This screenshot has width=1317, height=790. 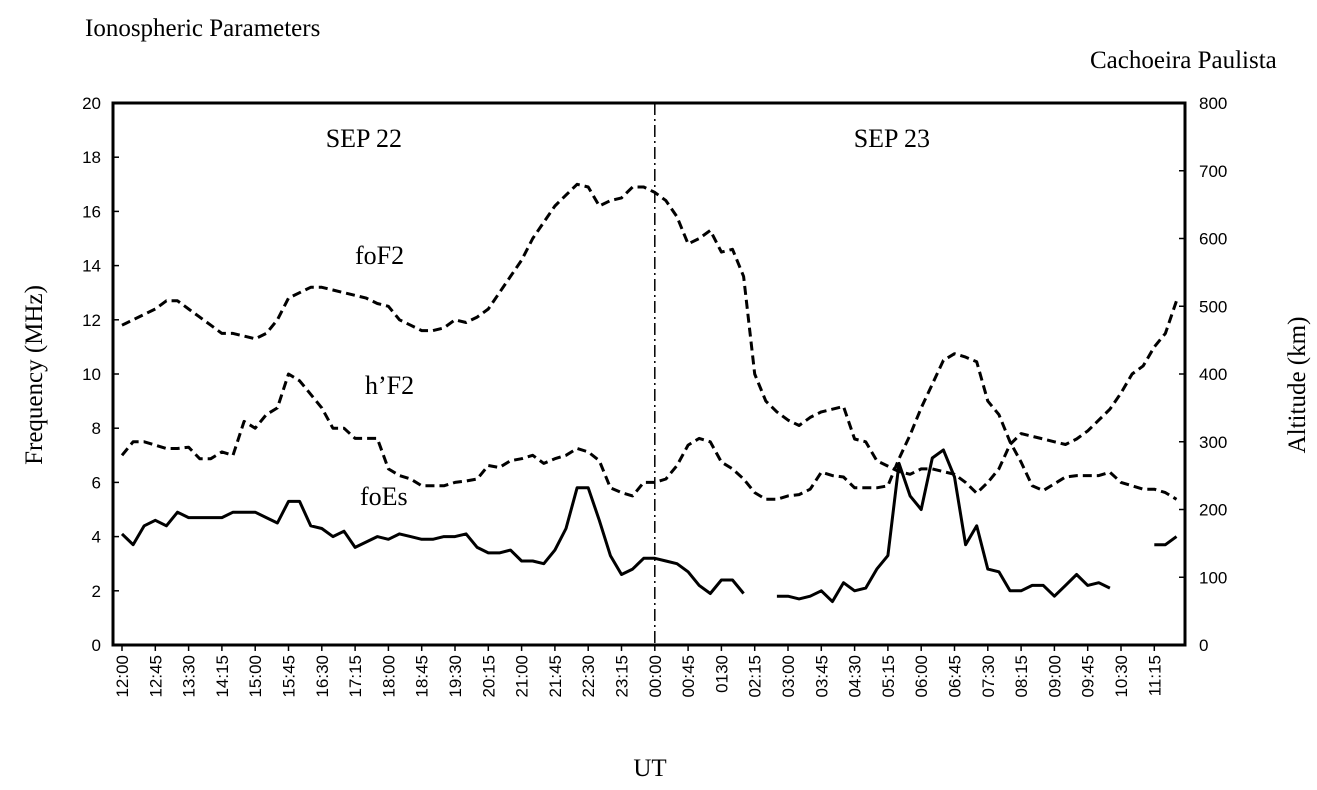 I want to click on y-tick-label: 14, so click(x=91, y=266).